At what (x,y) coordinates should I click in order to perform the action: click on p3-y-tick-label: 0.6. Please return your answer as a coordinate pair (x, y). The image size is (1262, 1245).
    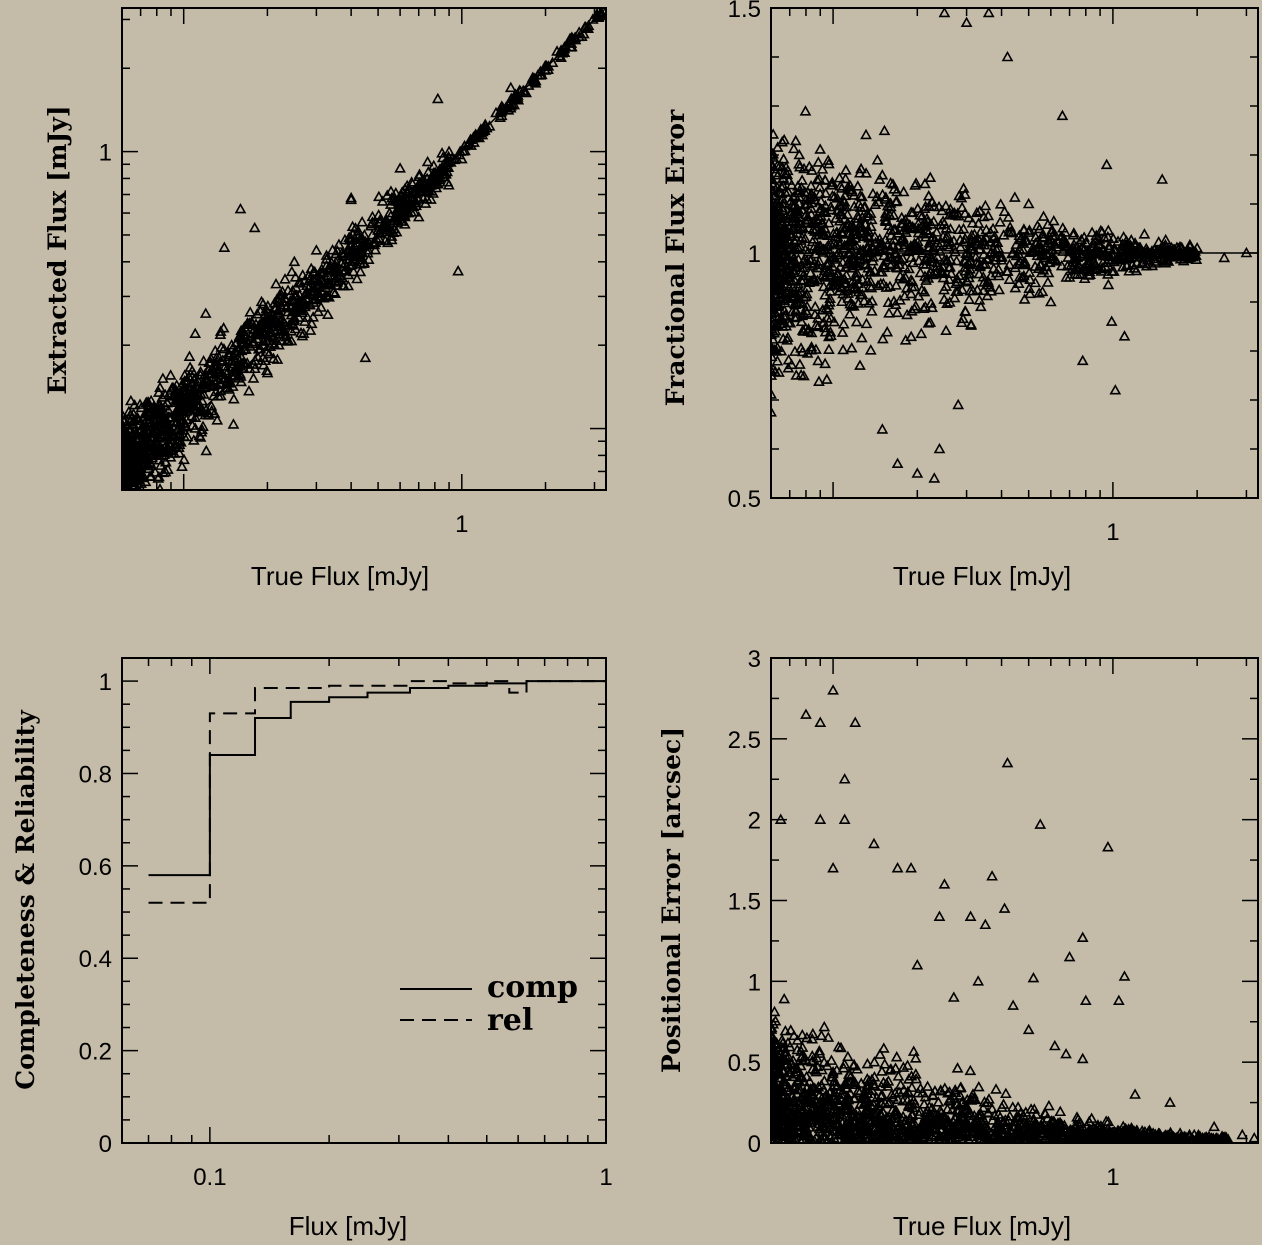
    Looking at the image, I should click on (95, 867).